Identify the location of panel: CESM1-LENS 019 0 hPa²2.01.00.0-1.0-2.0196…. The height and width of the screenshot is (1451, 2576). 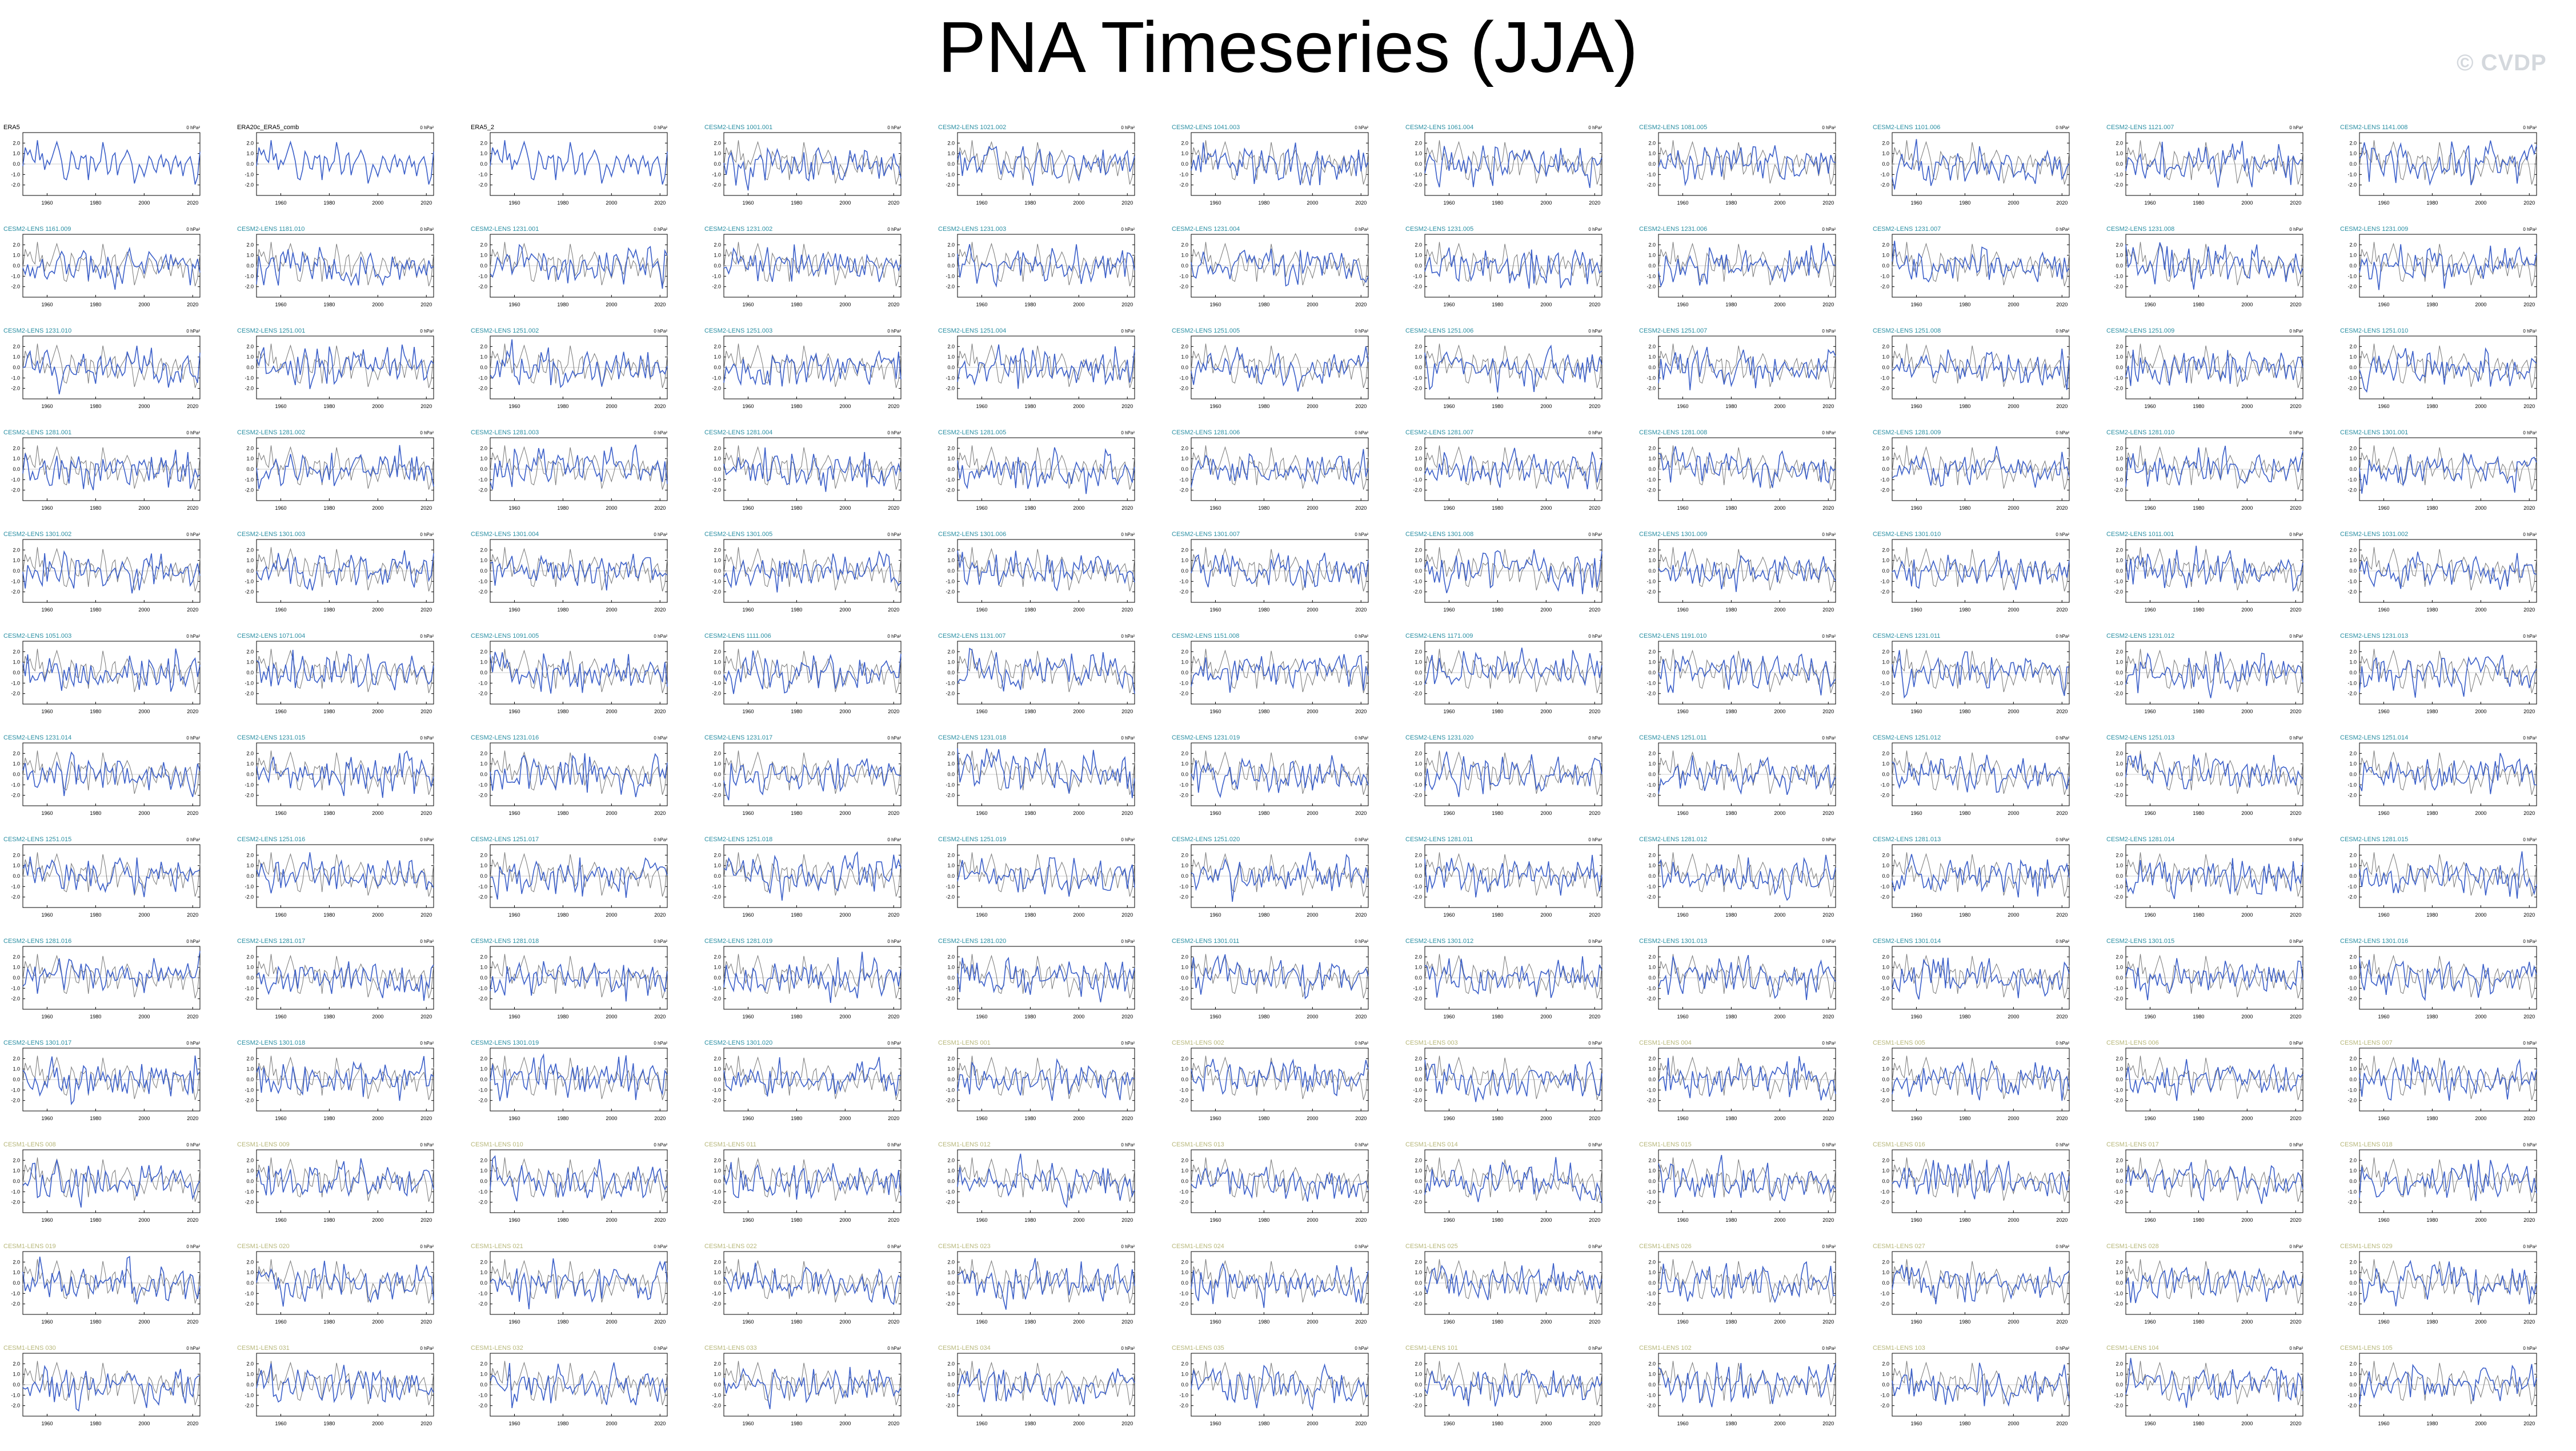
(102, 1284).